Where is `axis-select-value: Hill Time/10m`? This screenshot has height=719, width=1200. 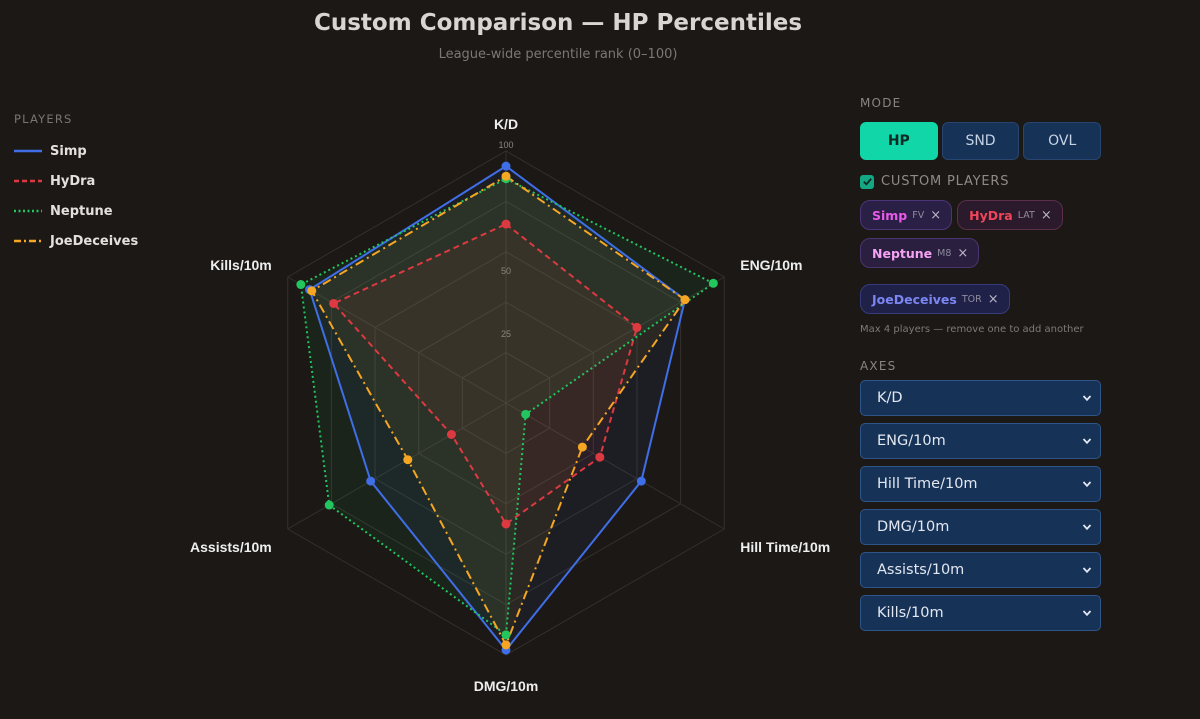 axis-select-value: Hill Time/10m is located at coordinates (927, 484).